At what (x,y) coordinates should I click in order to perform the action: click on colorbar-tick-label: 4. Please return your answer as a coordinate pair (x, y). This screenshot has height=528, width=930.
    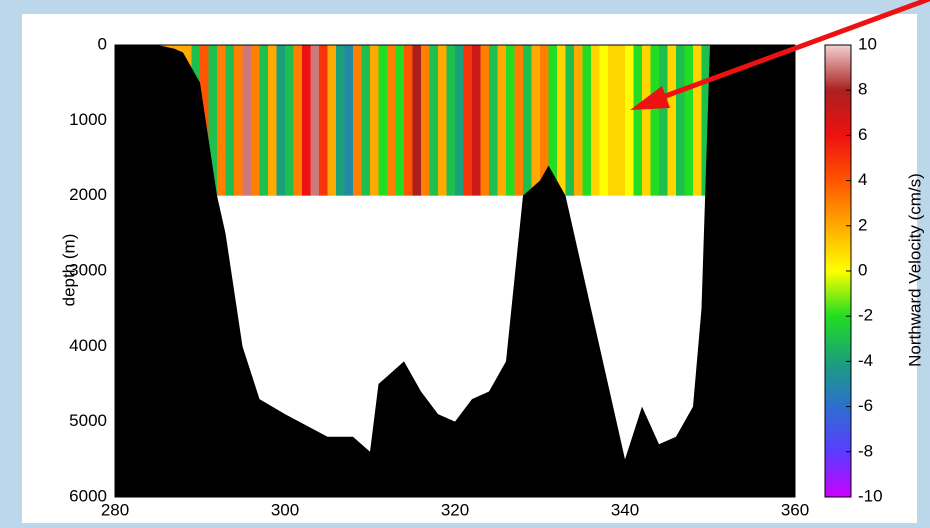
    Looking at the image, I should click on (862, 179).